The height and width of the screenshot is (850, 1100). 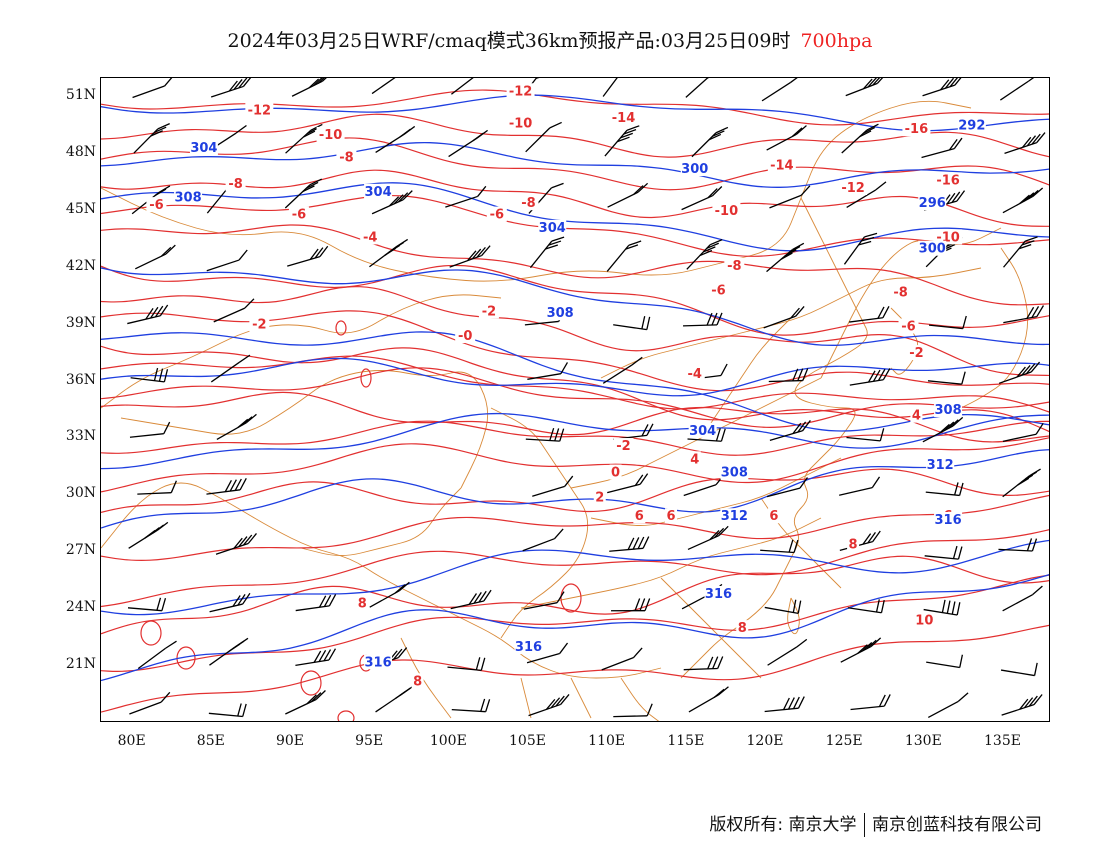 What do you see at coordinates (783, 825) in the screenshot?
I see `copyright-owner: 版权所有: 南京大学` at bounding box center [783, 825].